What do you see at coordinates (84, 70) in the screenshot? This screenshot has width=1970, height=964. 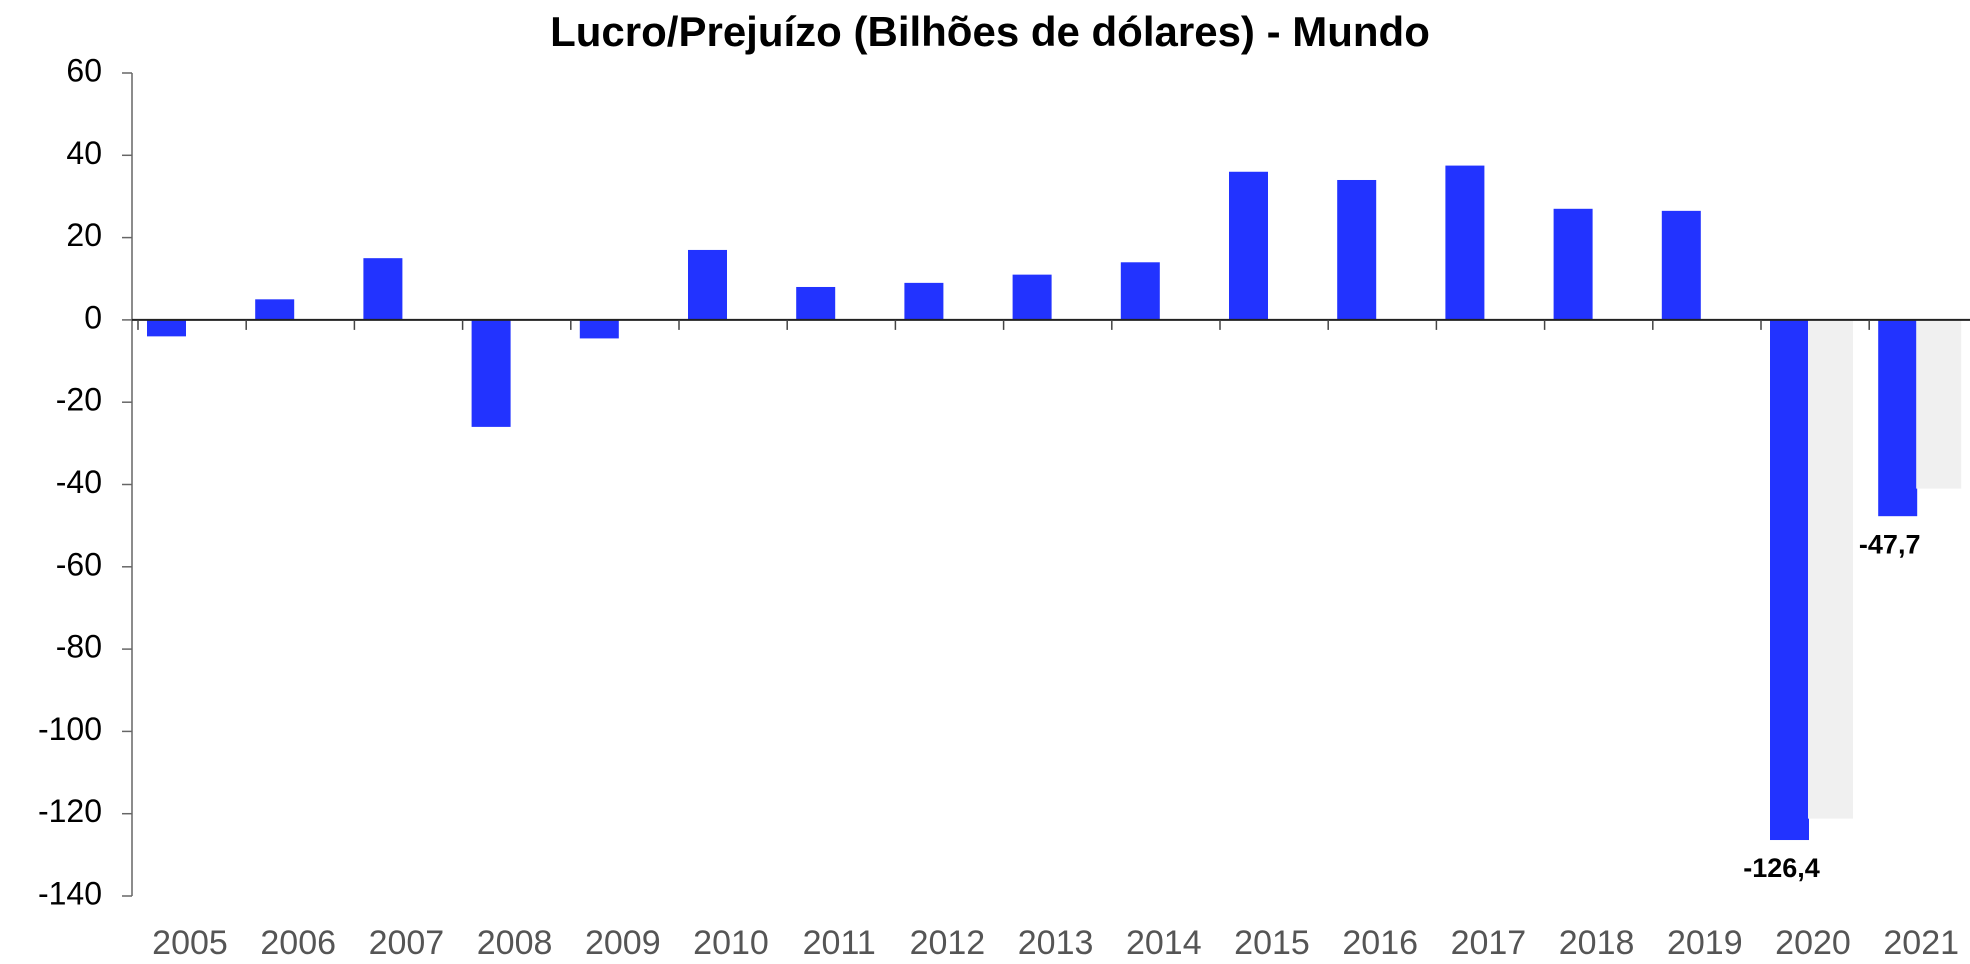 I see `y-tick-label: 60` at bounding box center [84, 70].